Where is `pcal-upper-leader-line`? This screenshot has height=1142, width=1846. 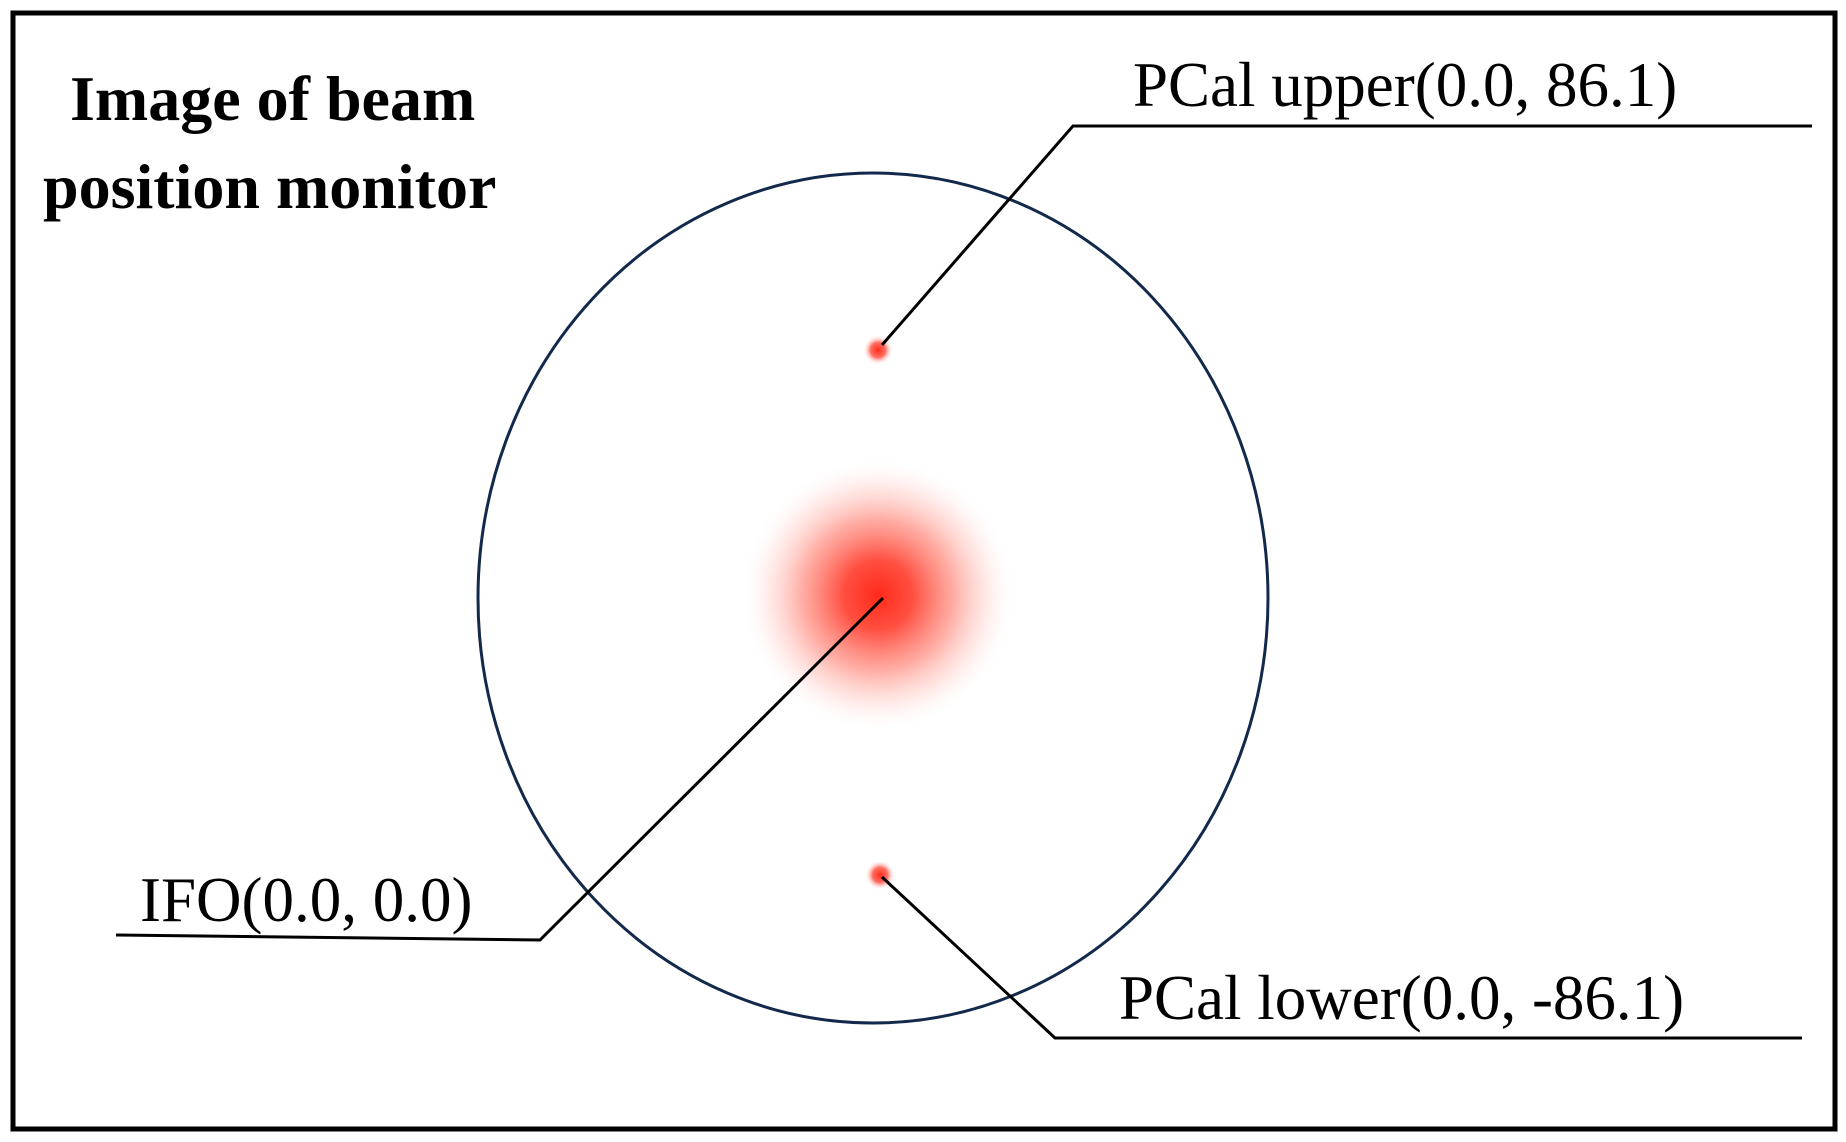
pcal-upper-leader-line is located at coordinates (1346, 235).